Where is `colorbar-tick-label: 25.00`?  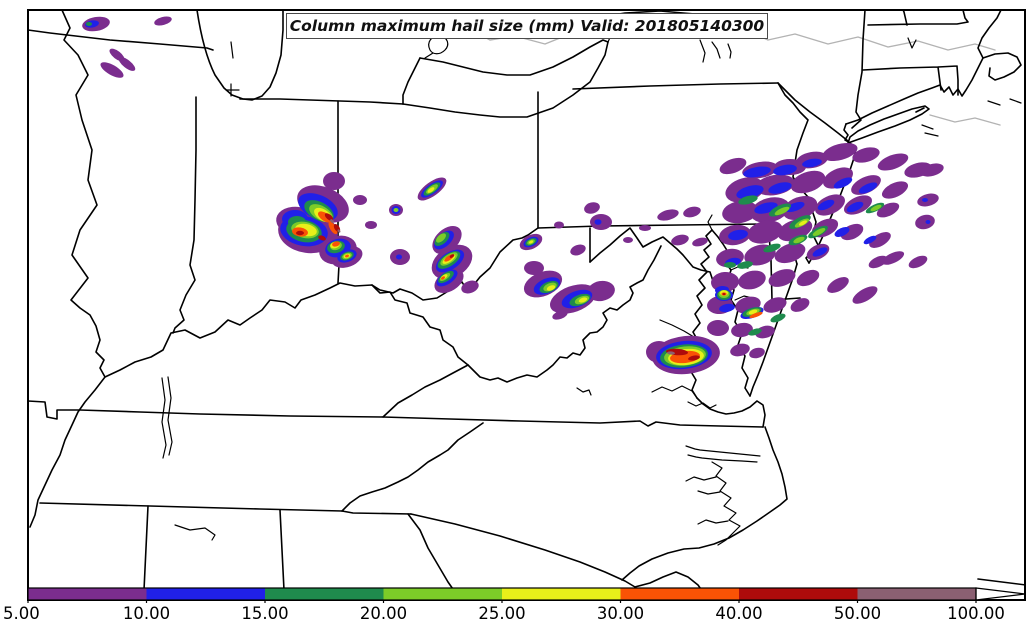 colorbar-tick-label: 25.00 is located at coordinates (501, 613).